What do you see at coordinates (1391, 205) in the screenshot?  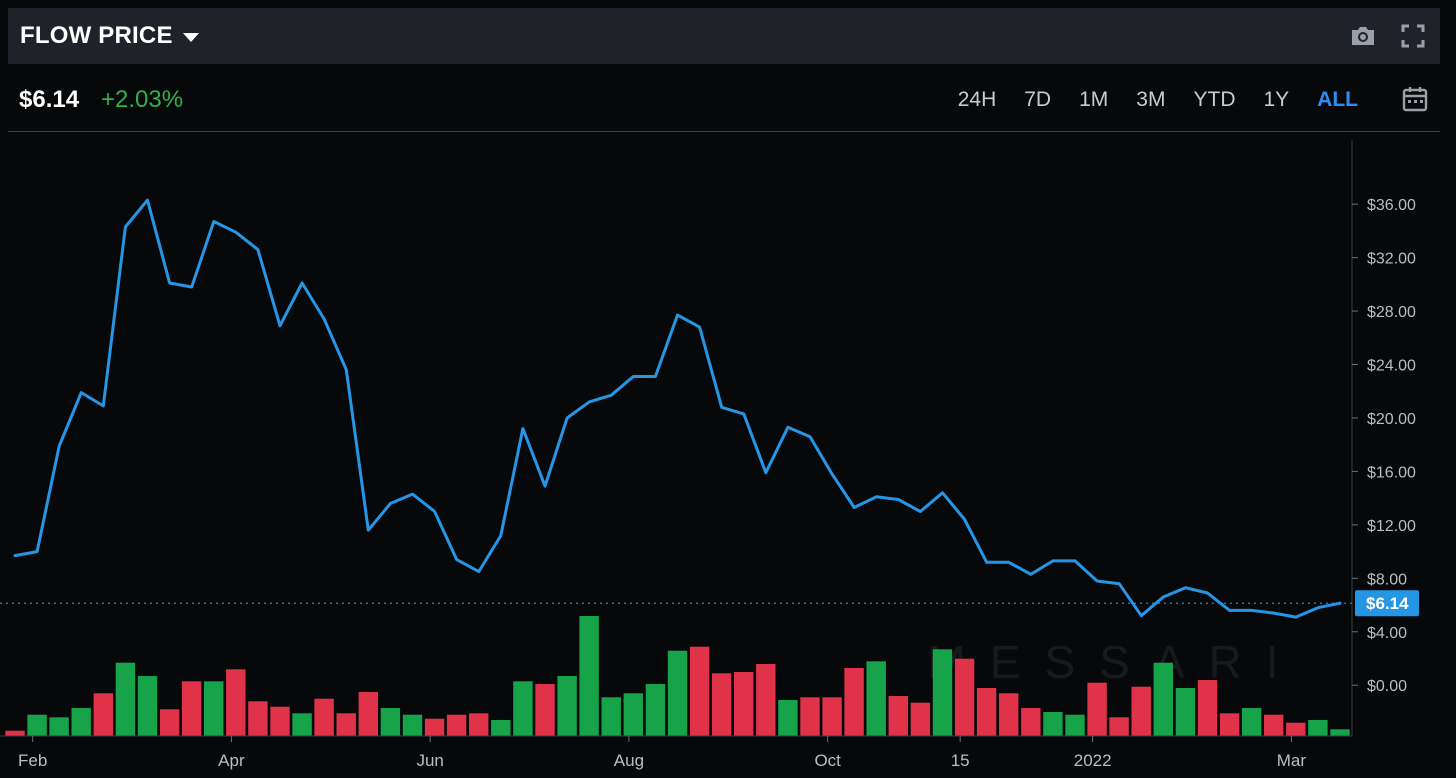 I see `y-tick-label: $36.00` at bounding box center [1391, 205].